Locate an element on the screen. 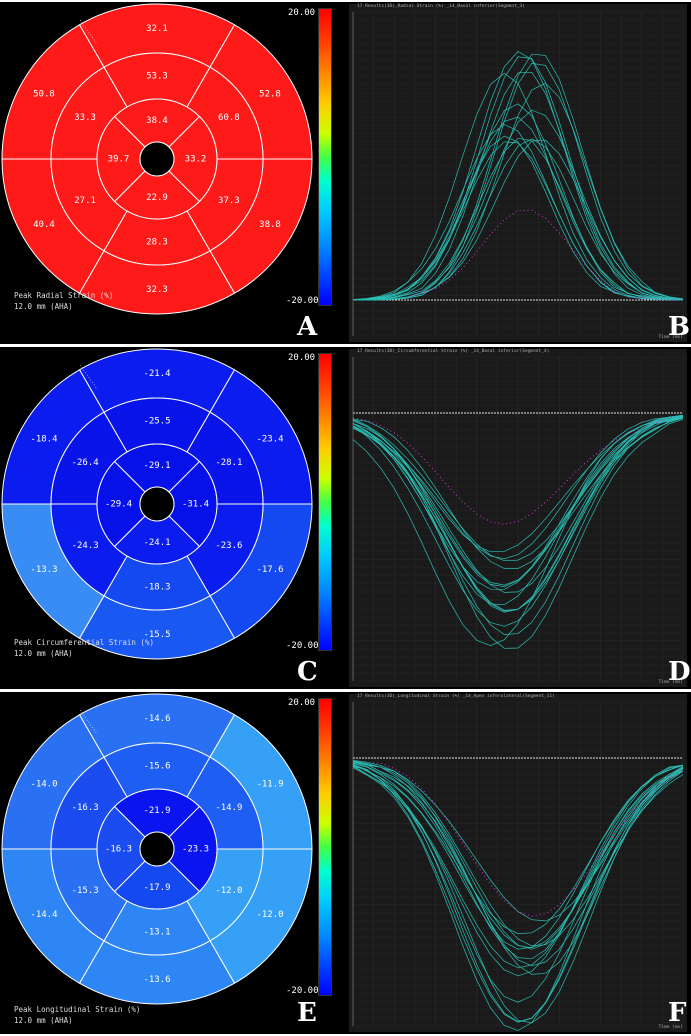 This screenshot has height=1036, width=691. segment-value-mid-2: -14.9 is located at coordinates (228, 808).